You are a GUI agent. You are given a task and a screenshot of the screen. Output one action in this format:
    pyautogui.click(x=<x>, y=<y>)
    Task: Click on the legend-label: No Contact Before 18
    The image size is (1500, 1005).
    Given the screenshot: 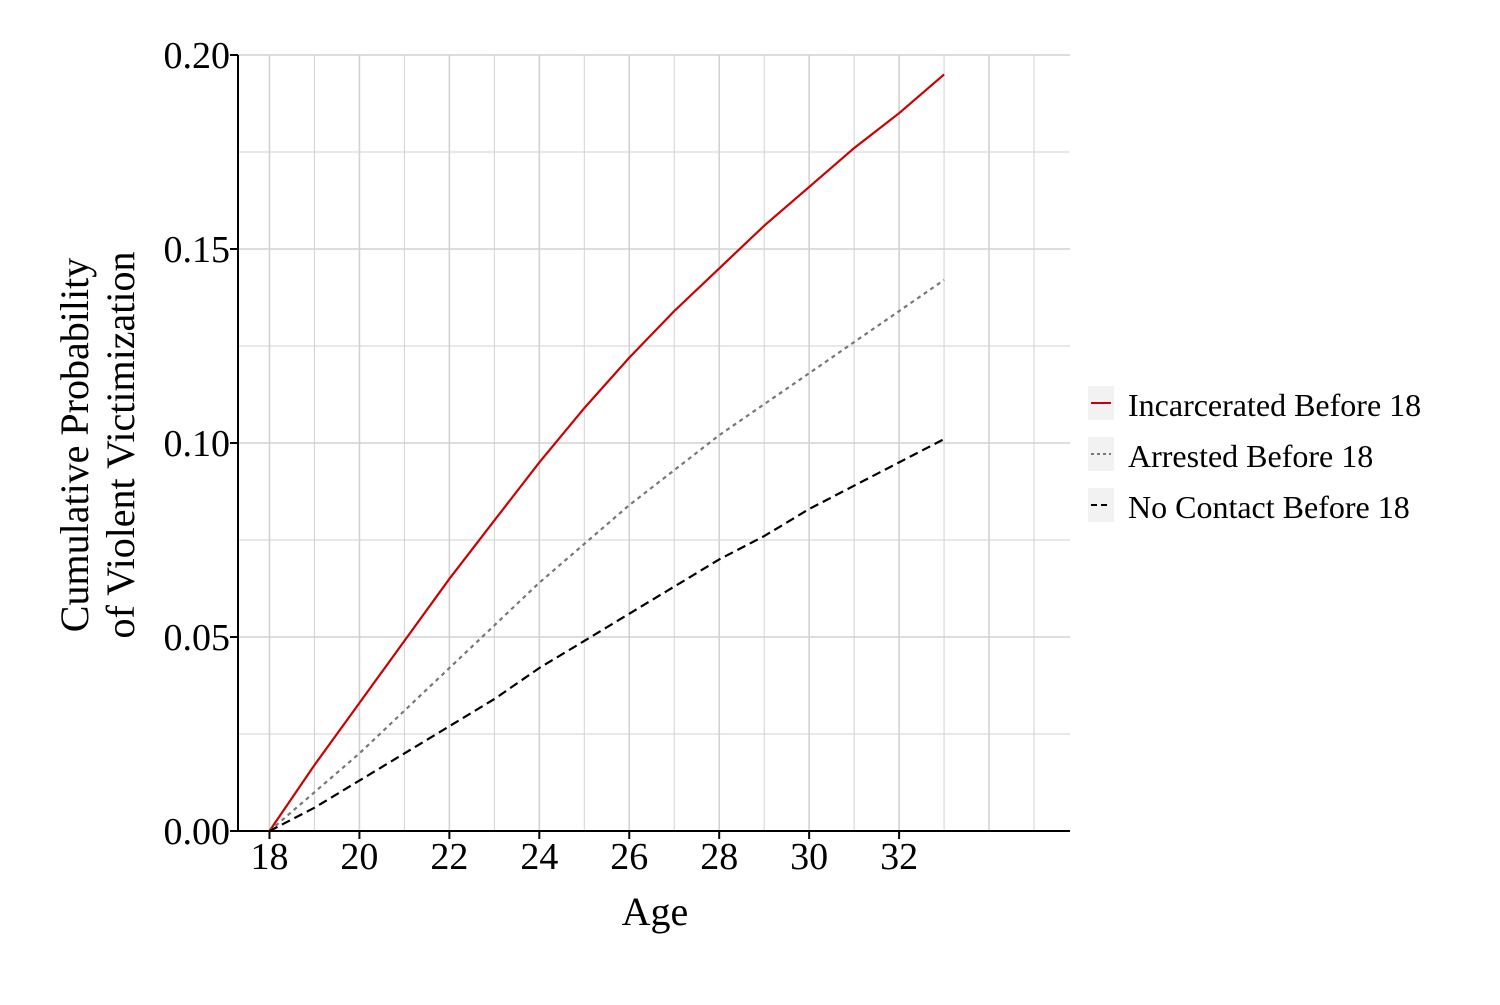 What is the action you would take?
    pyautogui.click(x=1269, y=507)
    